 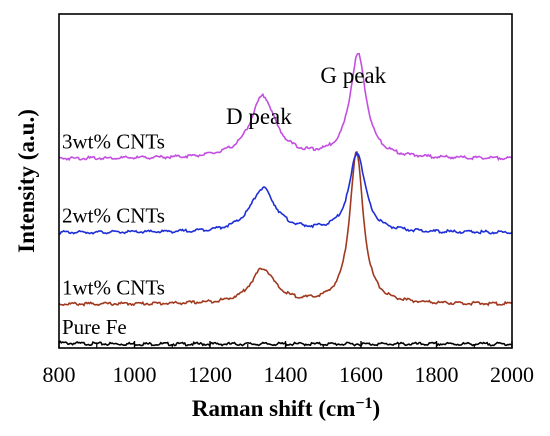 What do you see at coordinates (377, 408) in the screenshot?
I see `x-axis-title-close: )` at bounding box center [377, 408].